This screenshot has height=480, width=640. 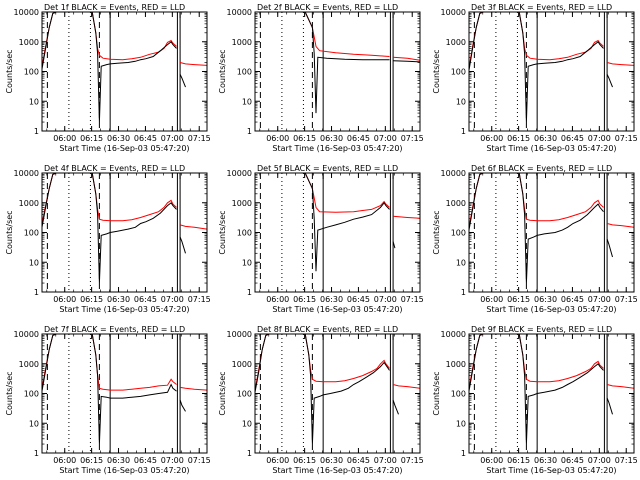 I want to click on y-tick-label: 1000, so click(x=456, y=364).